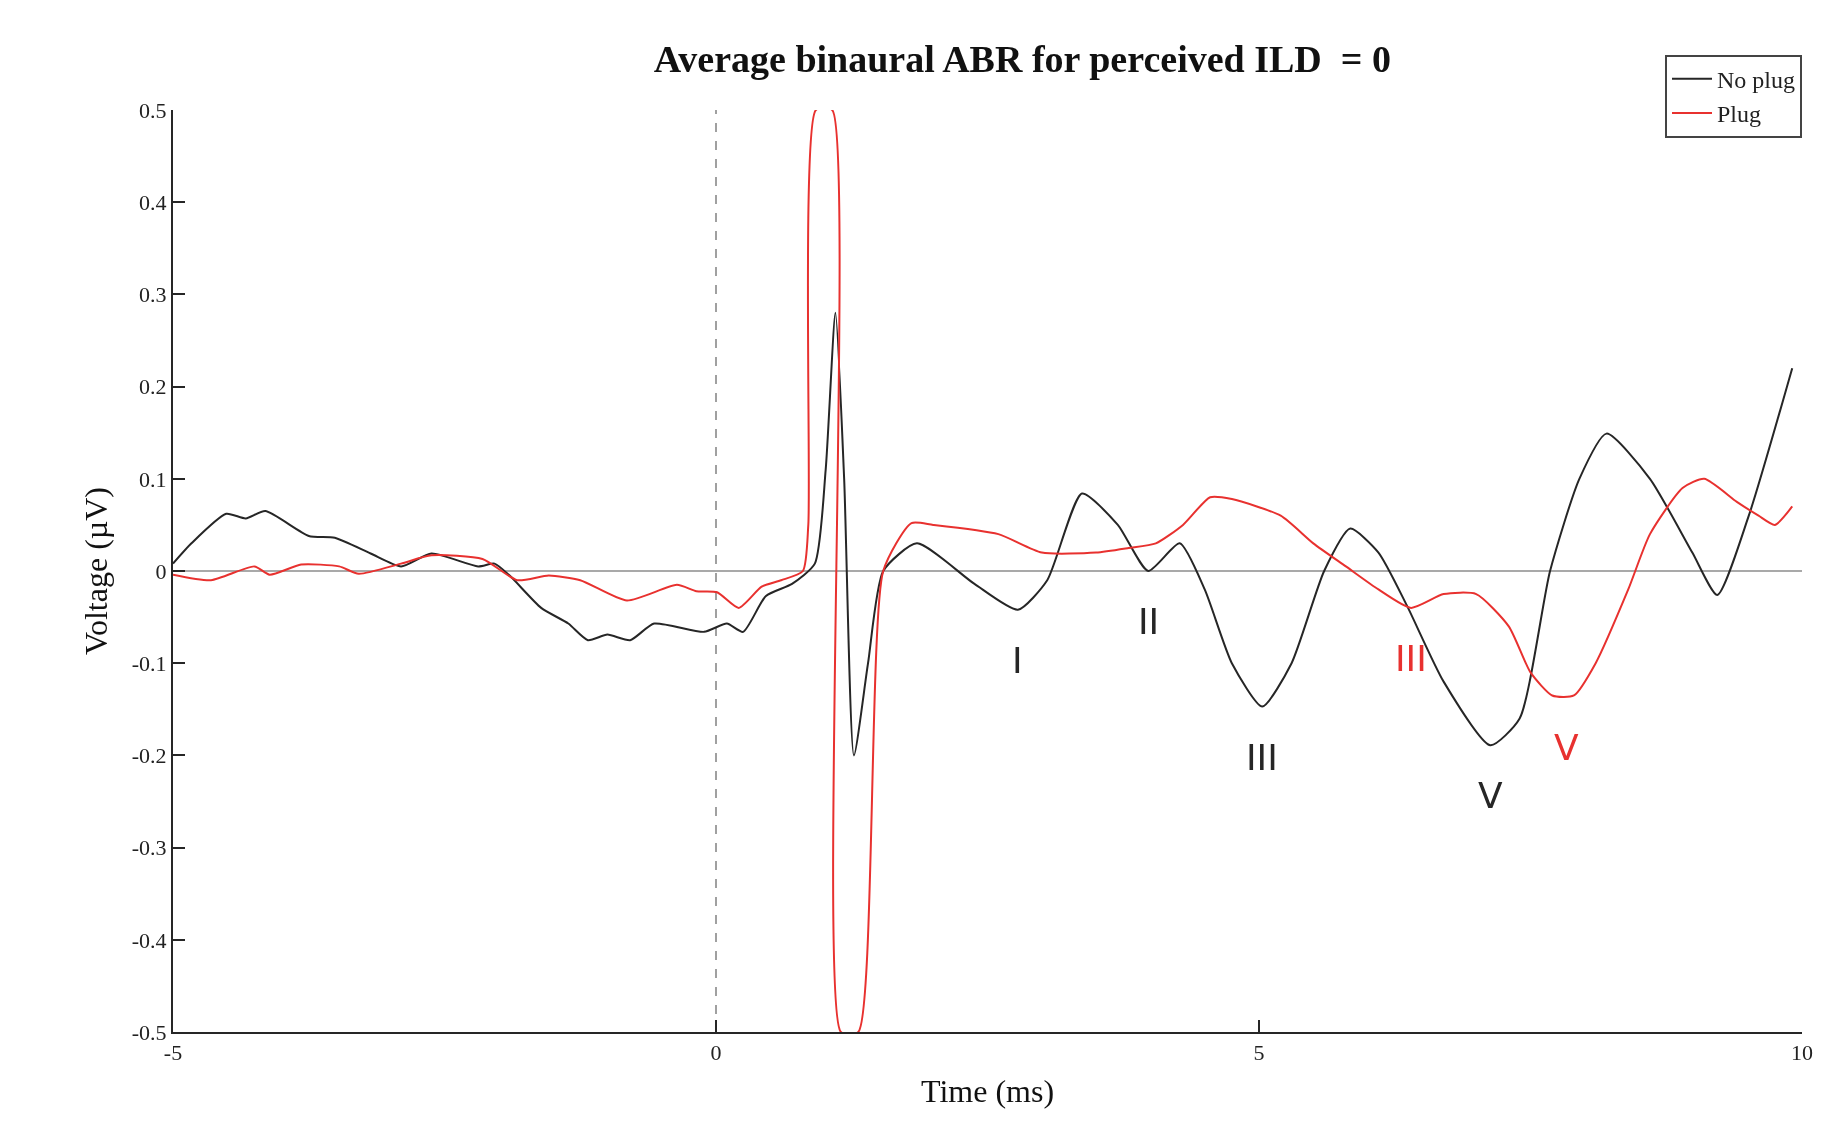 Image resolution: width=1842 pixels, height=1134 pixels. Describe the element at coordinates (987, 1090) in the screenshot. I see `x-axis-title: Time (ms)` at that location.